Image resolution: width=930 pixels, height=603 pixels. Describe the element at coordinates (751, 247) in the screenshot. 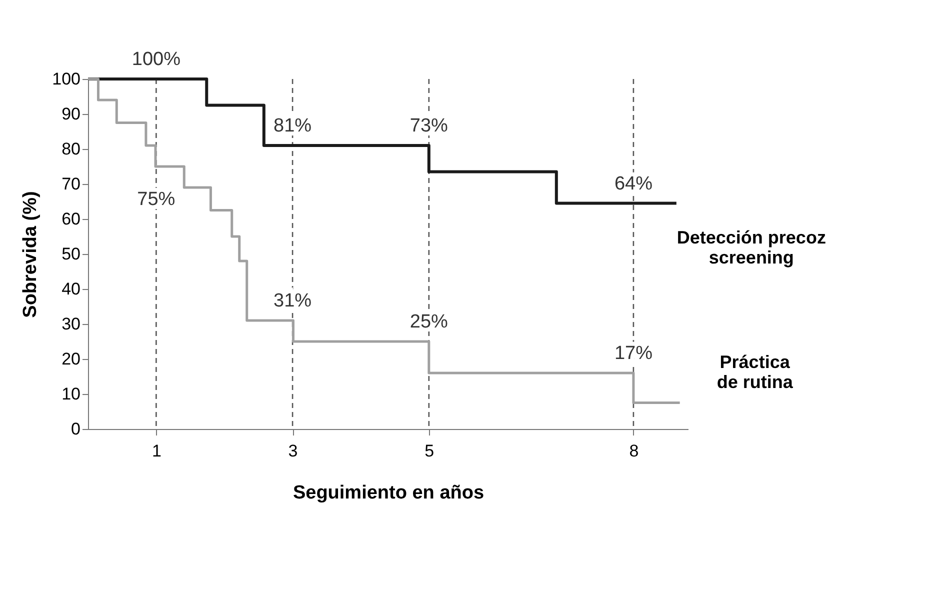

I see `series-label: Detección precoz screening` at that location.